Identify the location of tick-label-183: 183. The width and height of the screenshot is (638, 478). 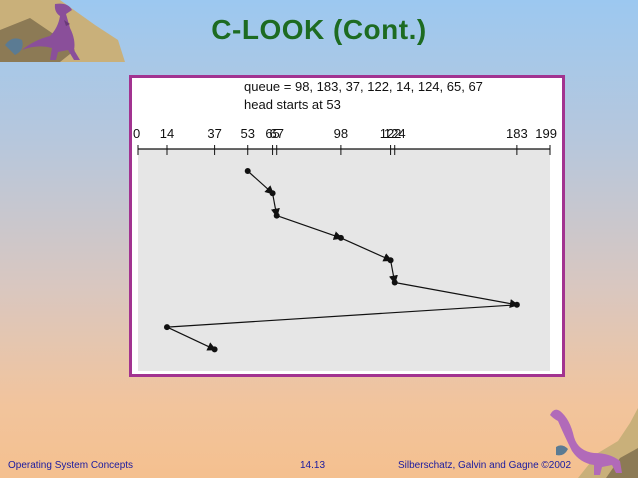
(517, 133).